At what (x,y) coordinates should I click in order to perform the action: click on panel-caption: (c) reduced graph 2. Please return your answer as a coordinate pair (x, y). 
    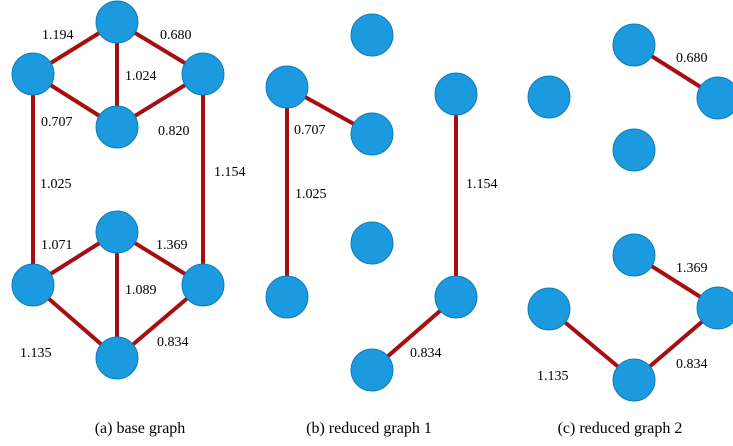
    Looking at the image, I should click on (620, 428).